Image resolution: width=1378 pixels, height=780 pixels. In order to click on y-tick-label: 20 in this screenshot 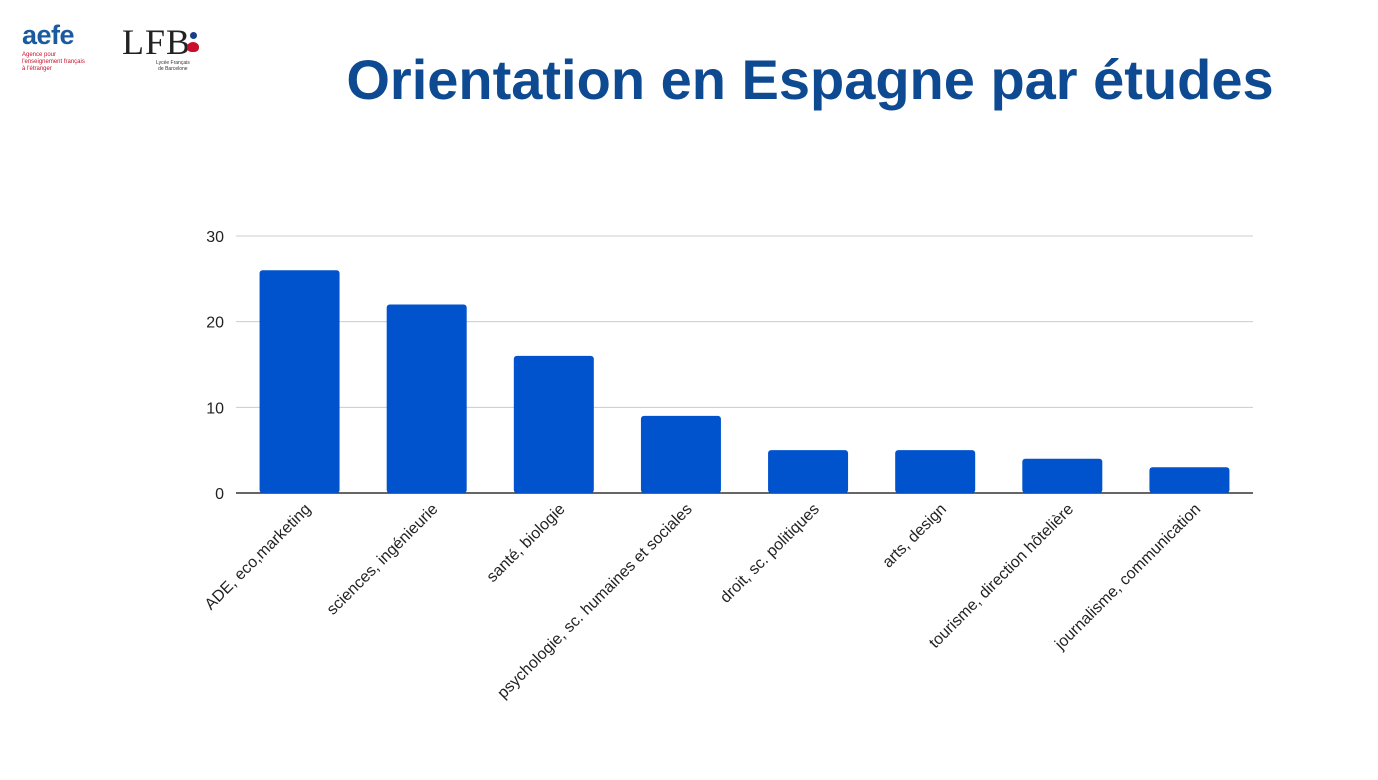, I will do `click(215, 323)`.